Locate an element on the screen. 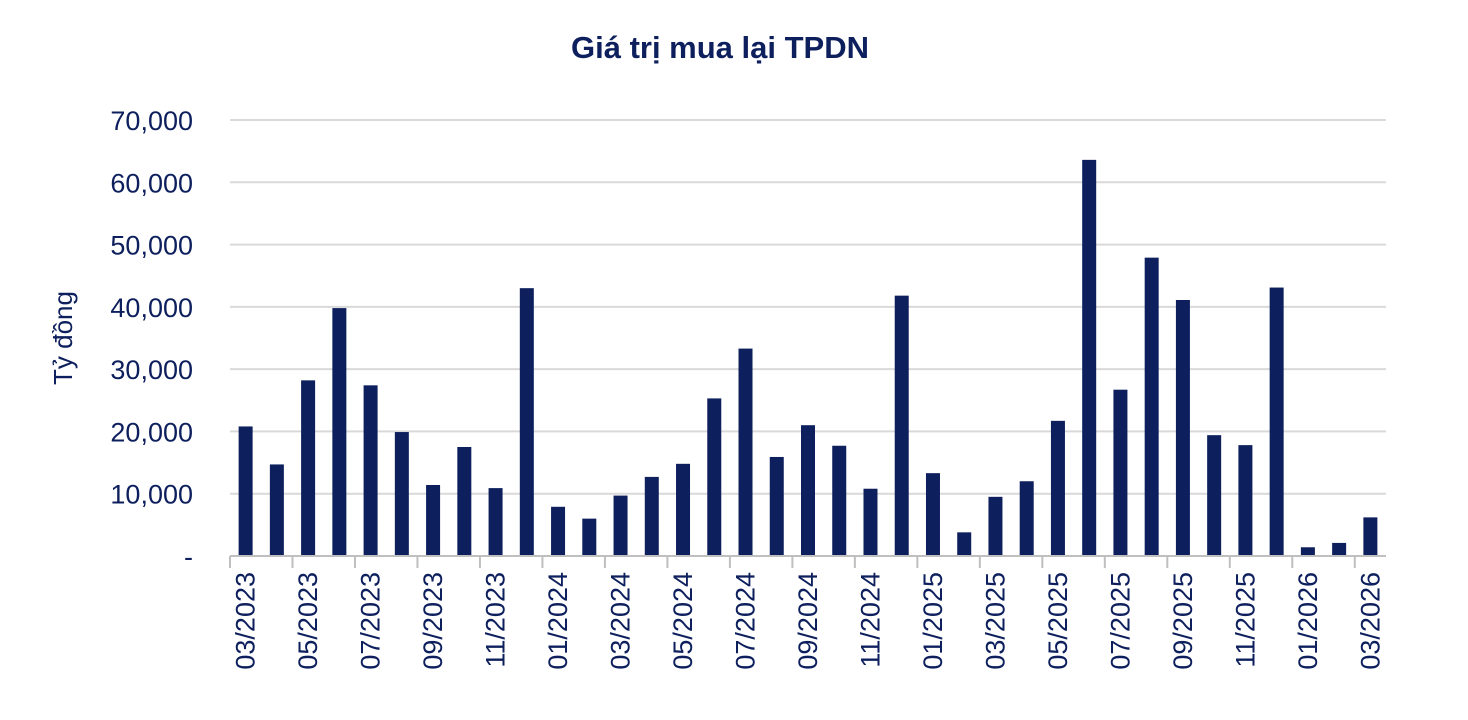  bar-02-2024 is located at coordinates (589, 537).